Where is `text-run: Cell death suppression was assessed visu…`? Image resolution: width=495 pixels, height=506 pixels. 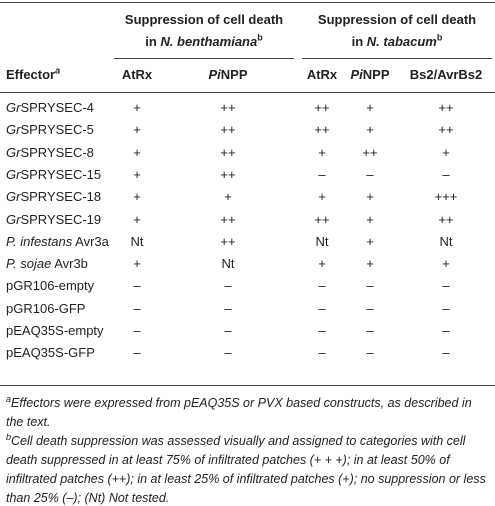 text-run: Cell death suppression was assessed visu… is located at coordinates (246, 469).